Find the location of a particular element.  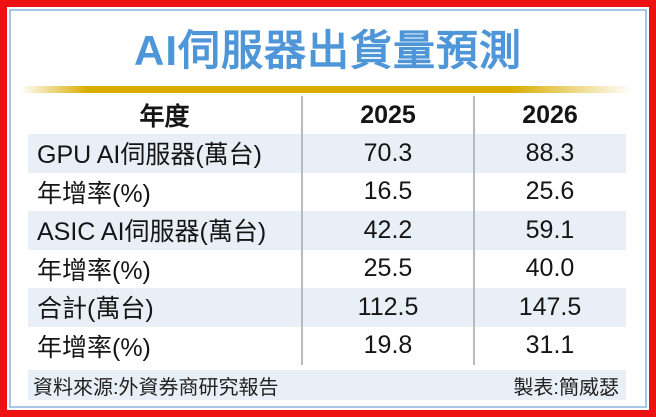

table-row: 合計(萬台) 112.5 147.5 is located at coordinates (327, 307).